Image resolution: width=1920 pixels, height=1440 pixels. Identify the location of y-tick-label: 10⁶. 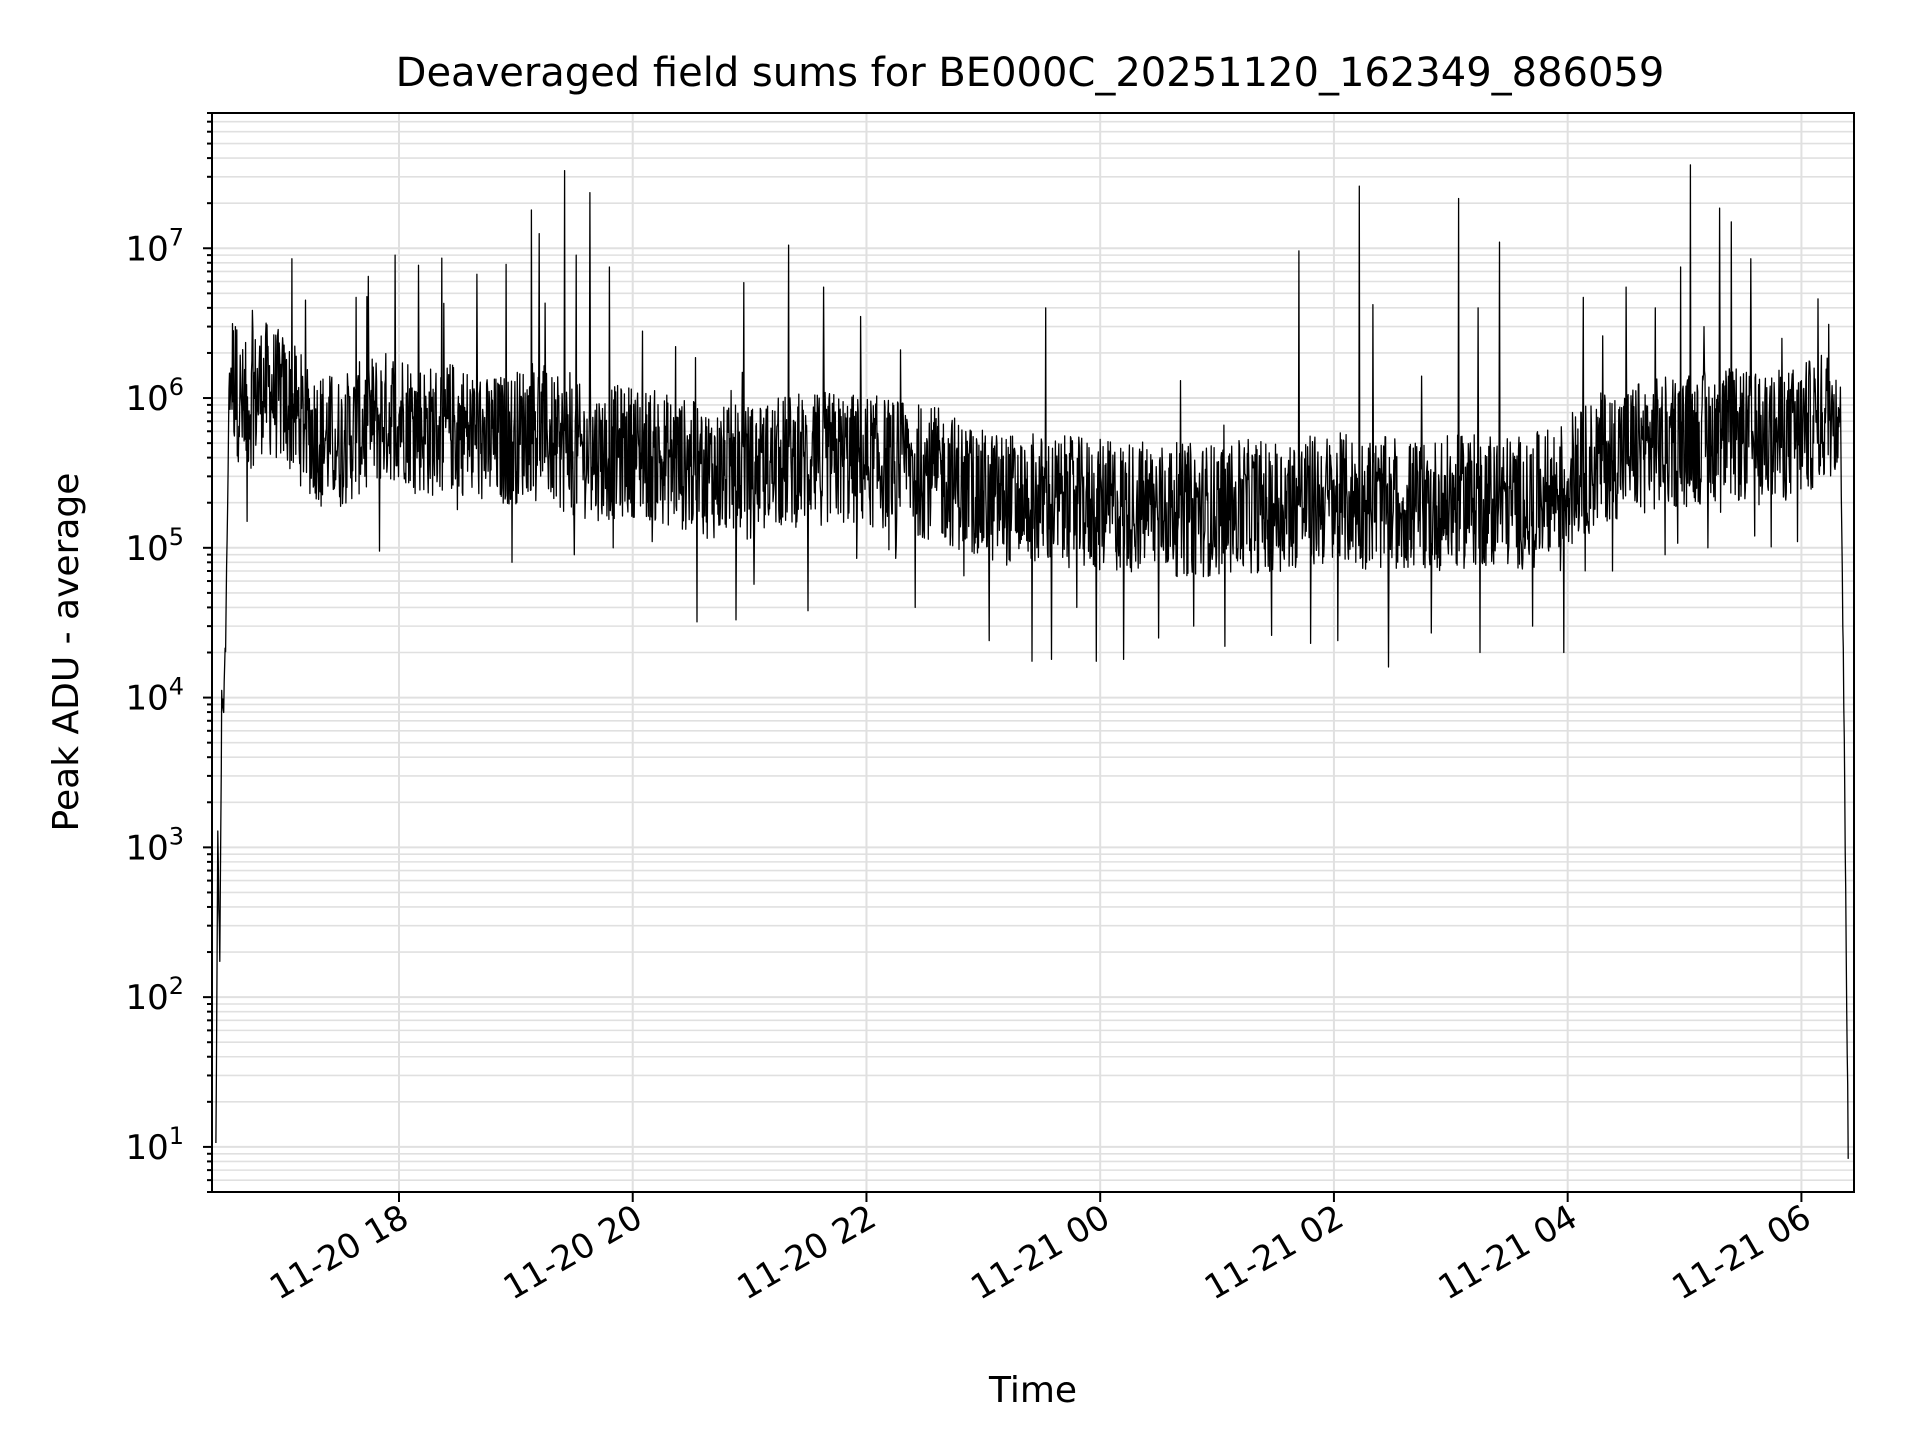
(154, 396).